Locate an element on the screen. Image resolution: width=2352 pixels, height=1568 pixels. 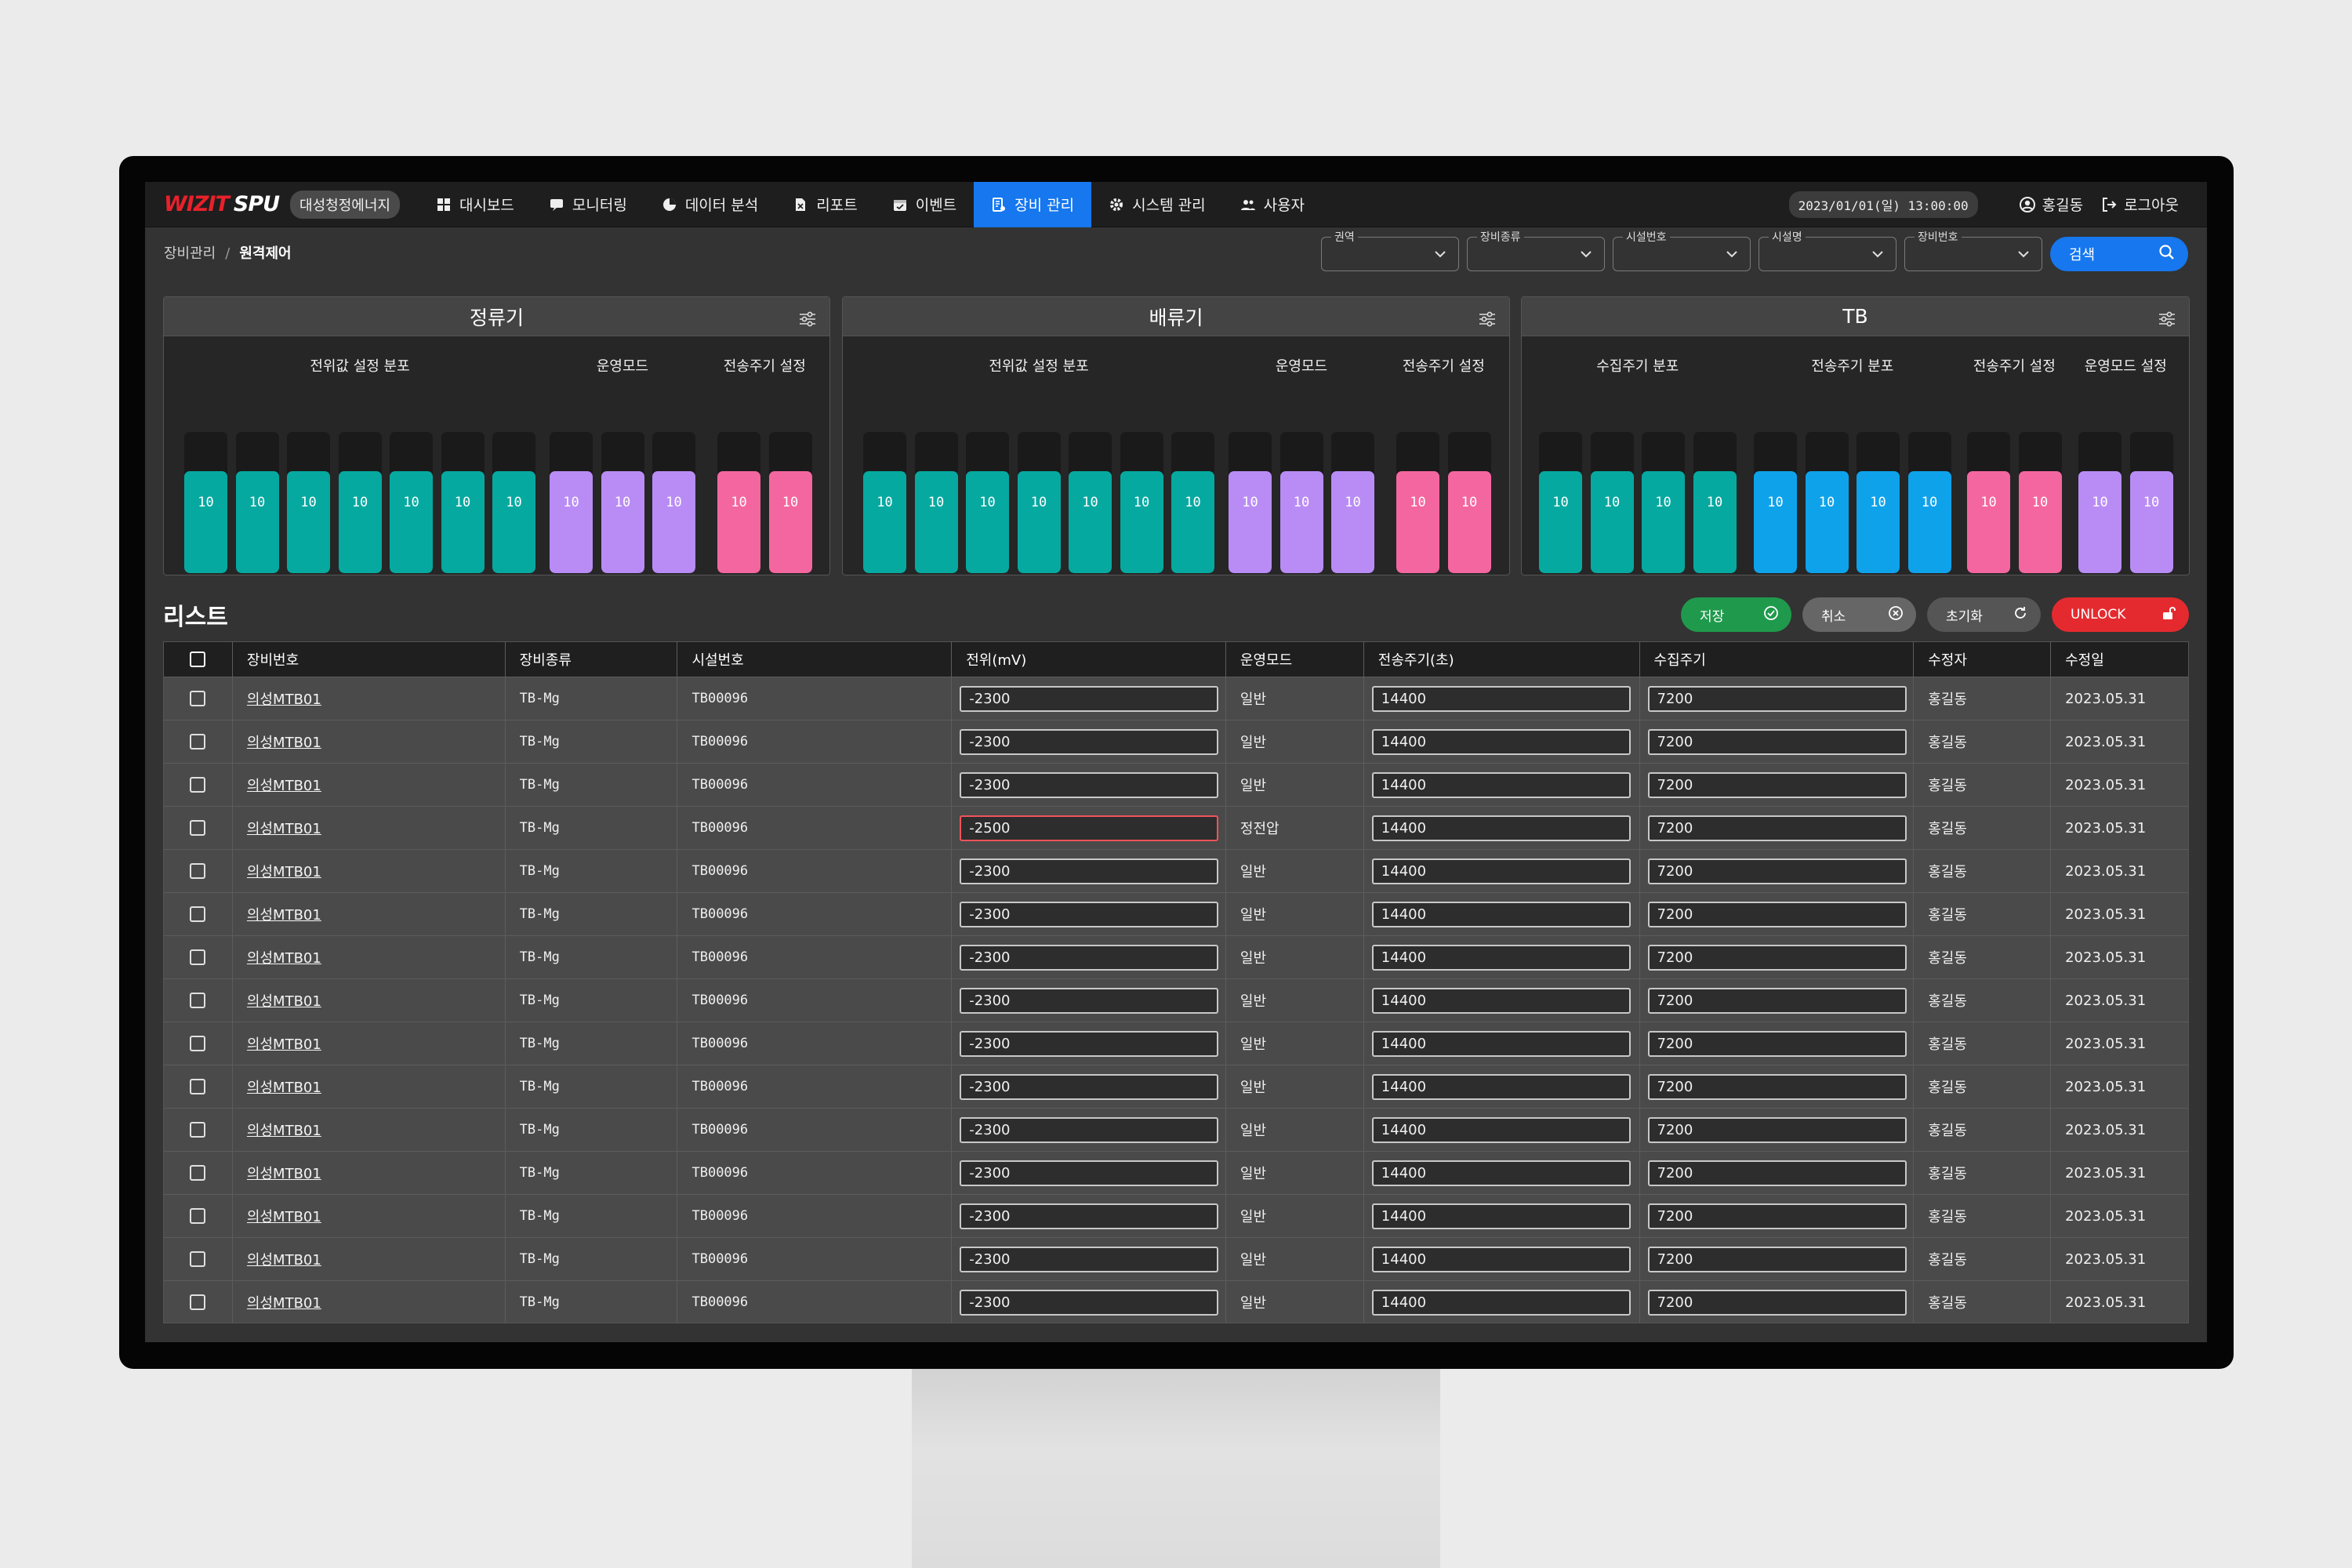
nav-item-2: 모니터링 is located at coordinates (588, 204).